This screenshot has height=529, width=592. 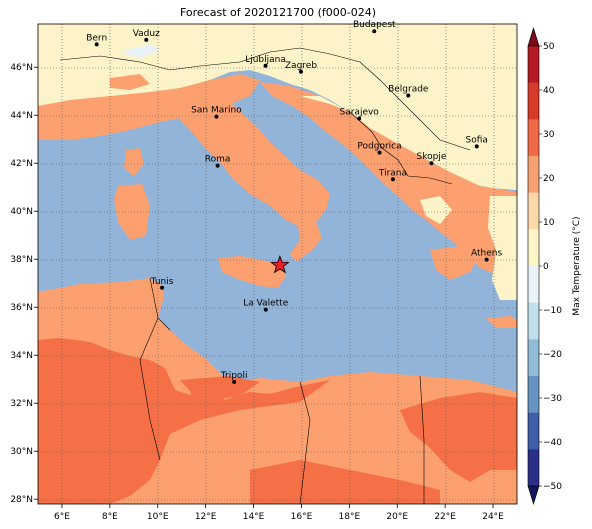 What do you see at coordinates (21, 404) in the screenshot?
I see `lat-tick-label: 32°N` at bounding box center [21, 404].